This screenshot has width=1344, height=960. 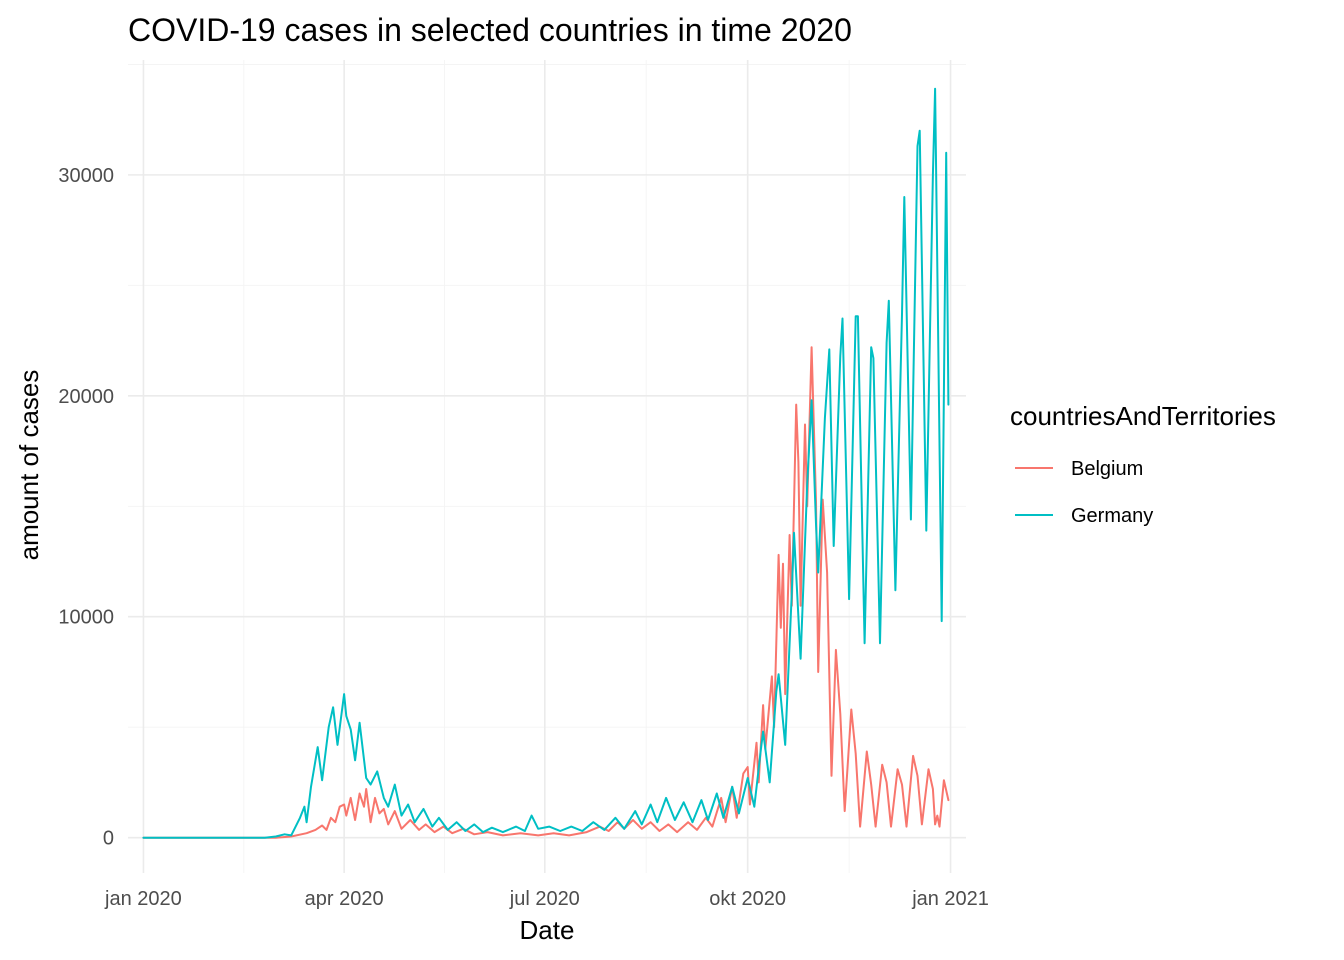 I want to click on x-axis-title: Date, so click(x=547, y=930).